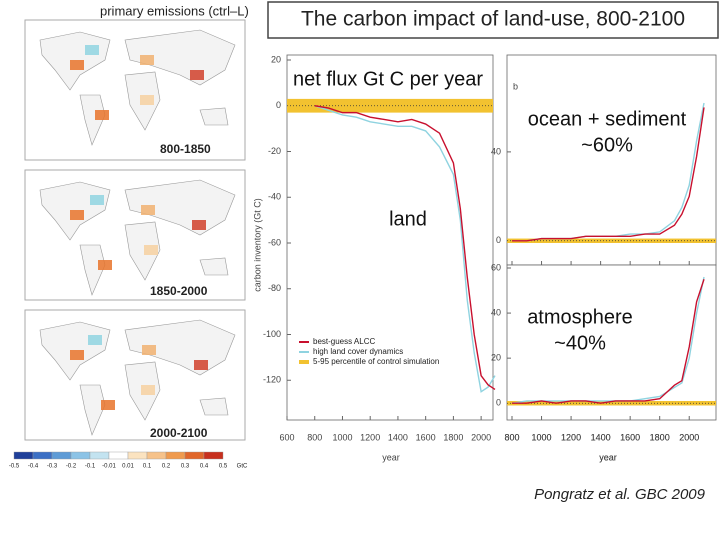 This screenshot has height=540, width=720. What do you see at coordinates (542, 437) in the screenshot?
I see `x-tick-label: 1000` at bounding box center [542, 437].